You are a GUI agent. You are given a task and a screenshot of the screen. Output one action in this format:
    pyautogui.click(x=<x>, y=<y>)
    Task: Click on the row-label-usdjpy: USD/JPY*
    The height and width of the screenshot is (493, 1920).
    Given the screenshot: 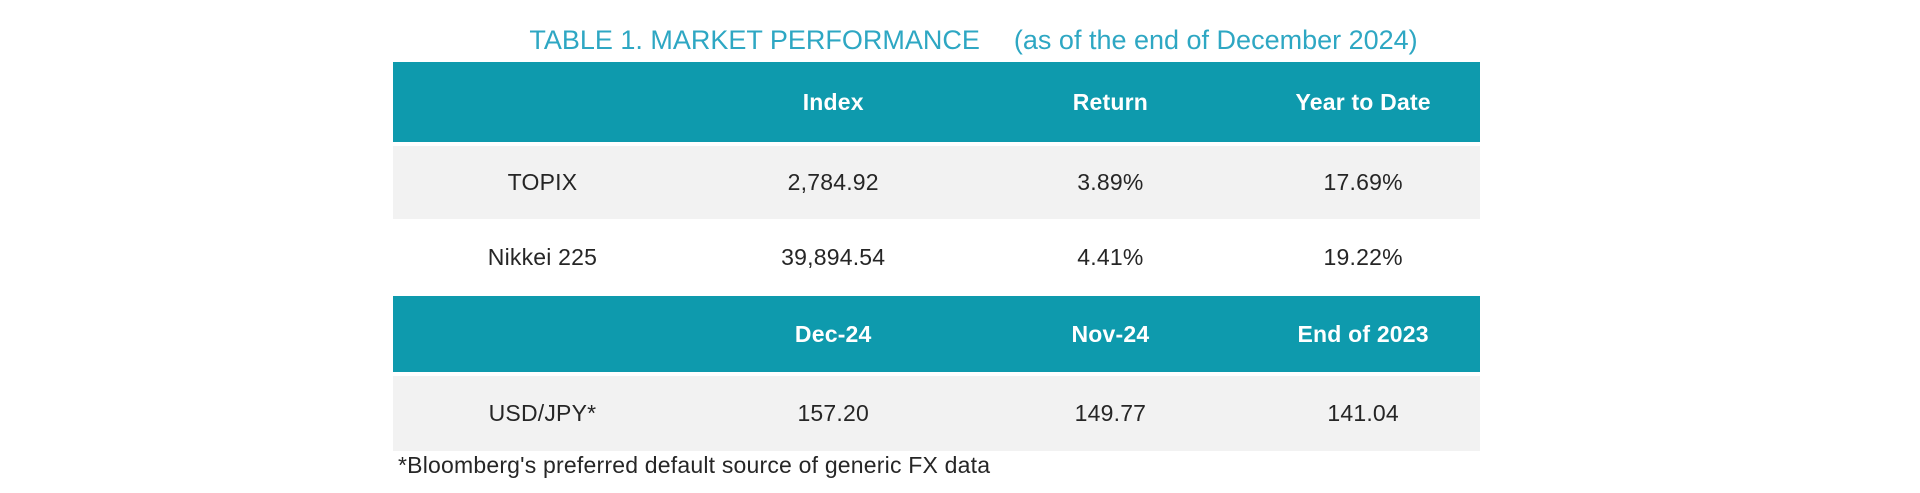 What is the action you would take?
    pyautogui.click(x=542, y=413)
    